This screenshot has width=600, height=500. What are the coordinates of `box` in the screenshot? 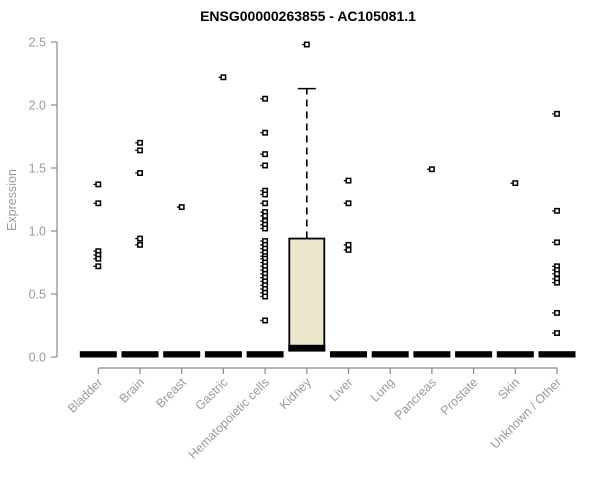 It's located at (307, 294).